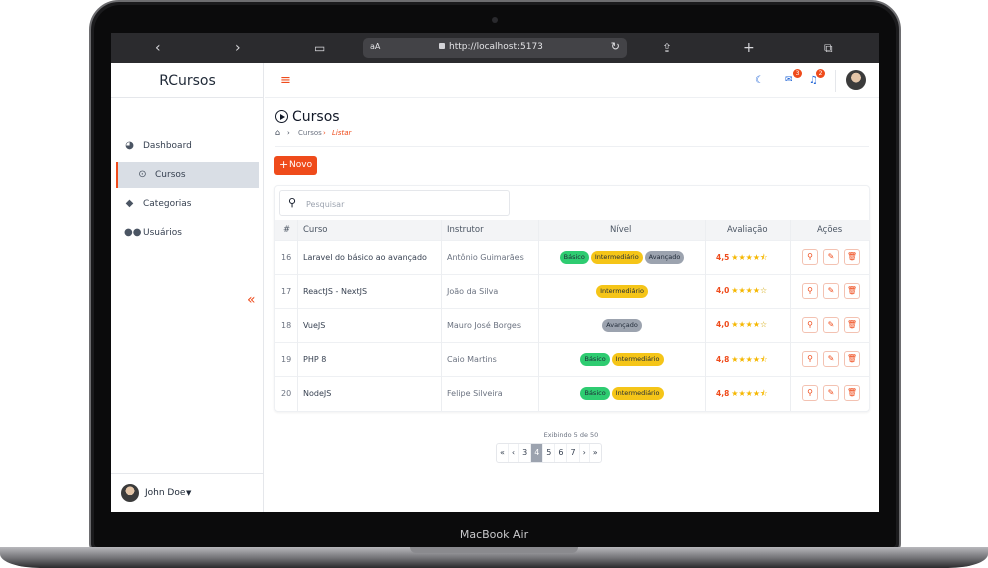 The width and height of the screenshot is (988, 568). I want to click on prev-page-button: ‹, so click(514, 453).